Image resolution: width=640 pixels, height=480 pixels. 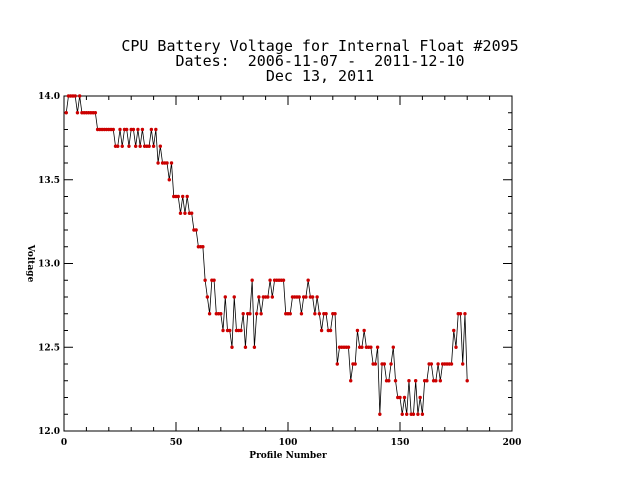 What do you see at coordinates (30, 263) in the screenshot?
I see `y-axis-label: Voltage` at bounding box center [30, 263].